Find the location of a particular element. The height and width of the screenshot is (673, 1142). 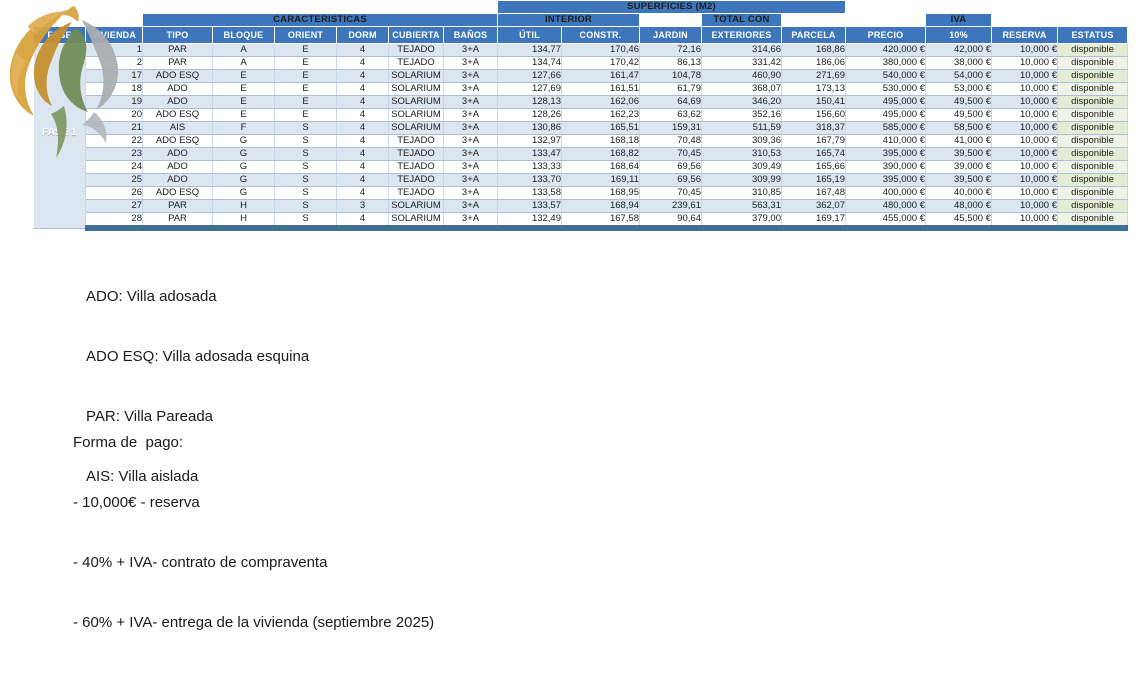

cell-parcela: 165,66 is located at coordinates (813, 167).